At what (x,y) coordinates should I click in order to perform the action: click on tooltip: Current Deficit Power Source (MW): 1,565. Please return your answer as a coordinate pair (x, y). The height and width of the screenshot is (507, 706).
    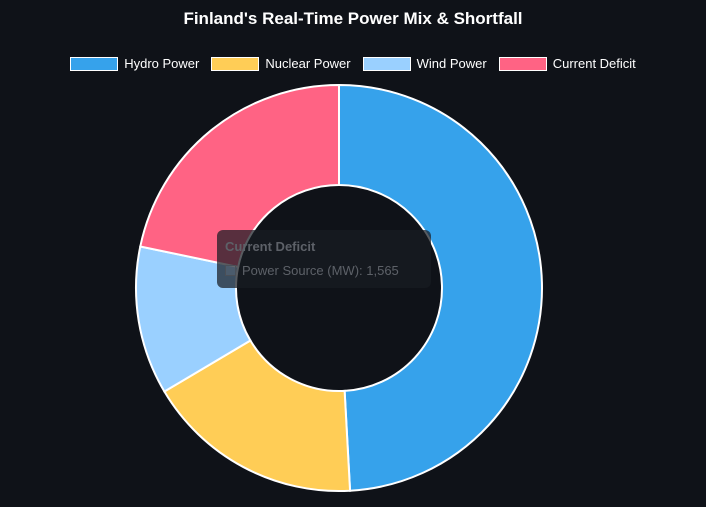
    Looking at the image, I should click on (324, 259).